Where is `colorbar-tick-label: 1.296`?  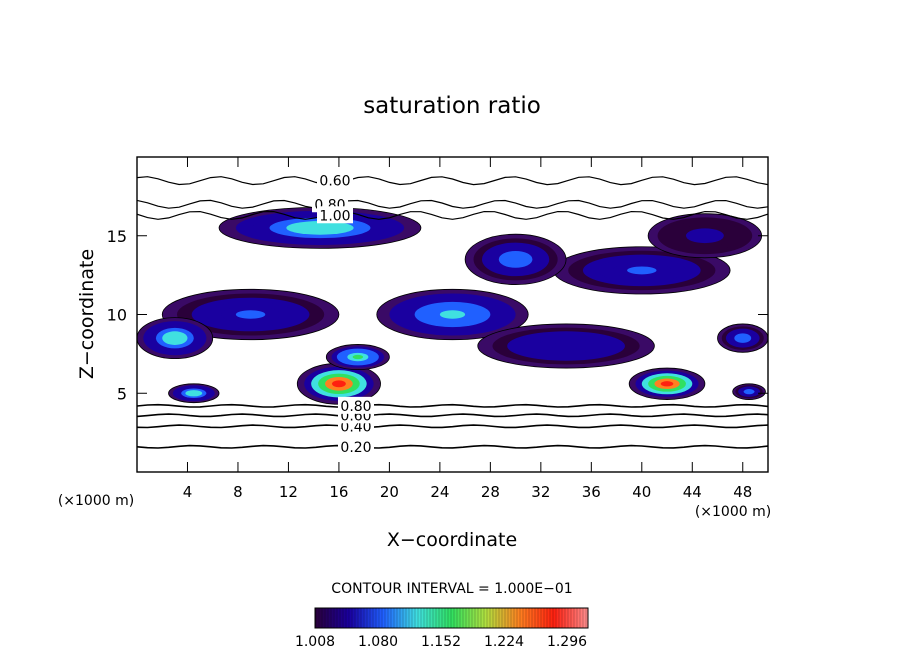
colorbar-tick-label: 1.296 is located at coordinates (567, 642).